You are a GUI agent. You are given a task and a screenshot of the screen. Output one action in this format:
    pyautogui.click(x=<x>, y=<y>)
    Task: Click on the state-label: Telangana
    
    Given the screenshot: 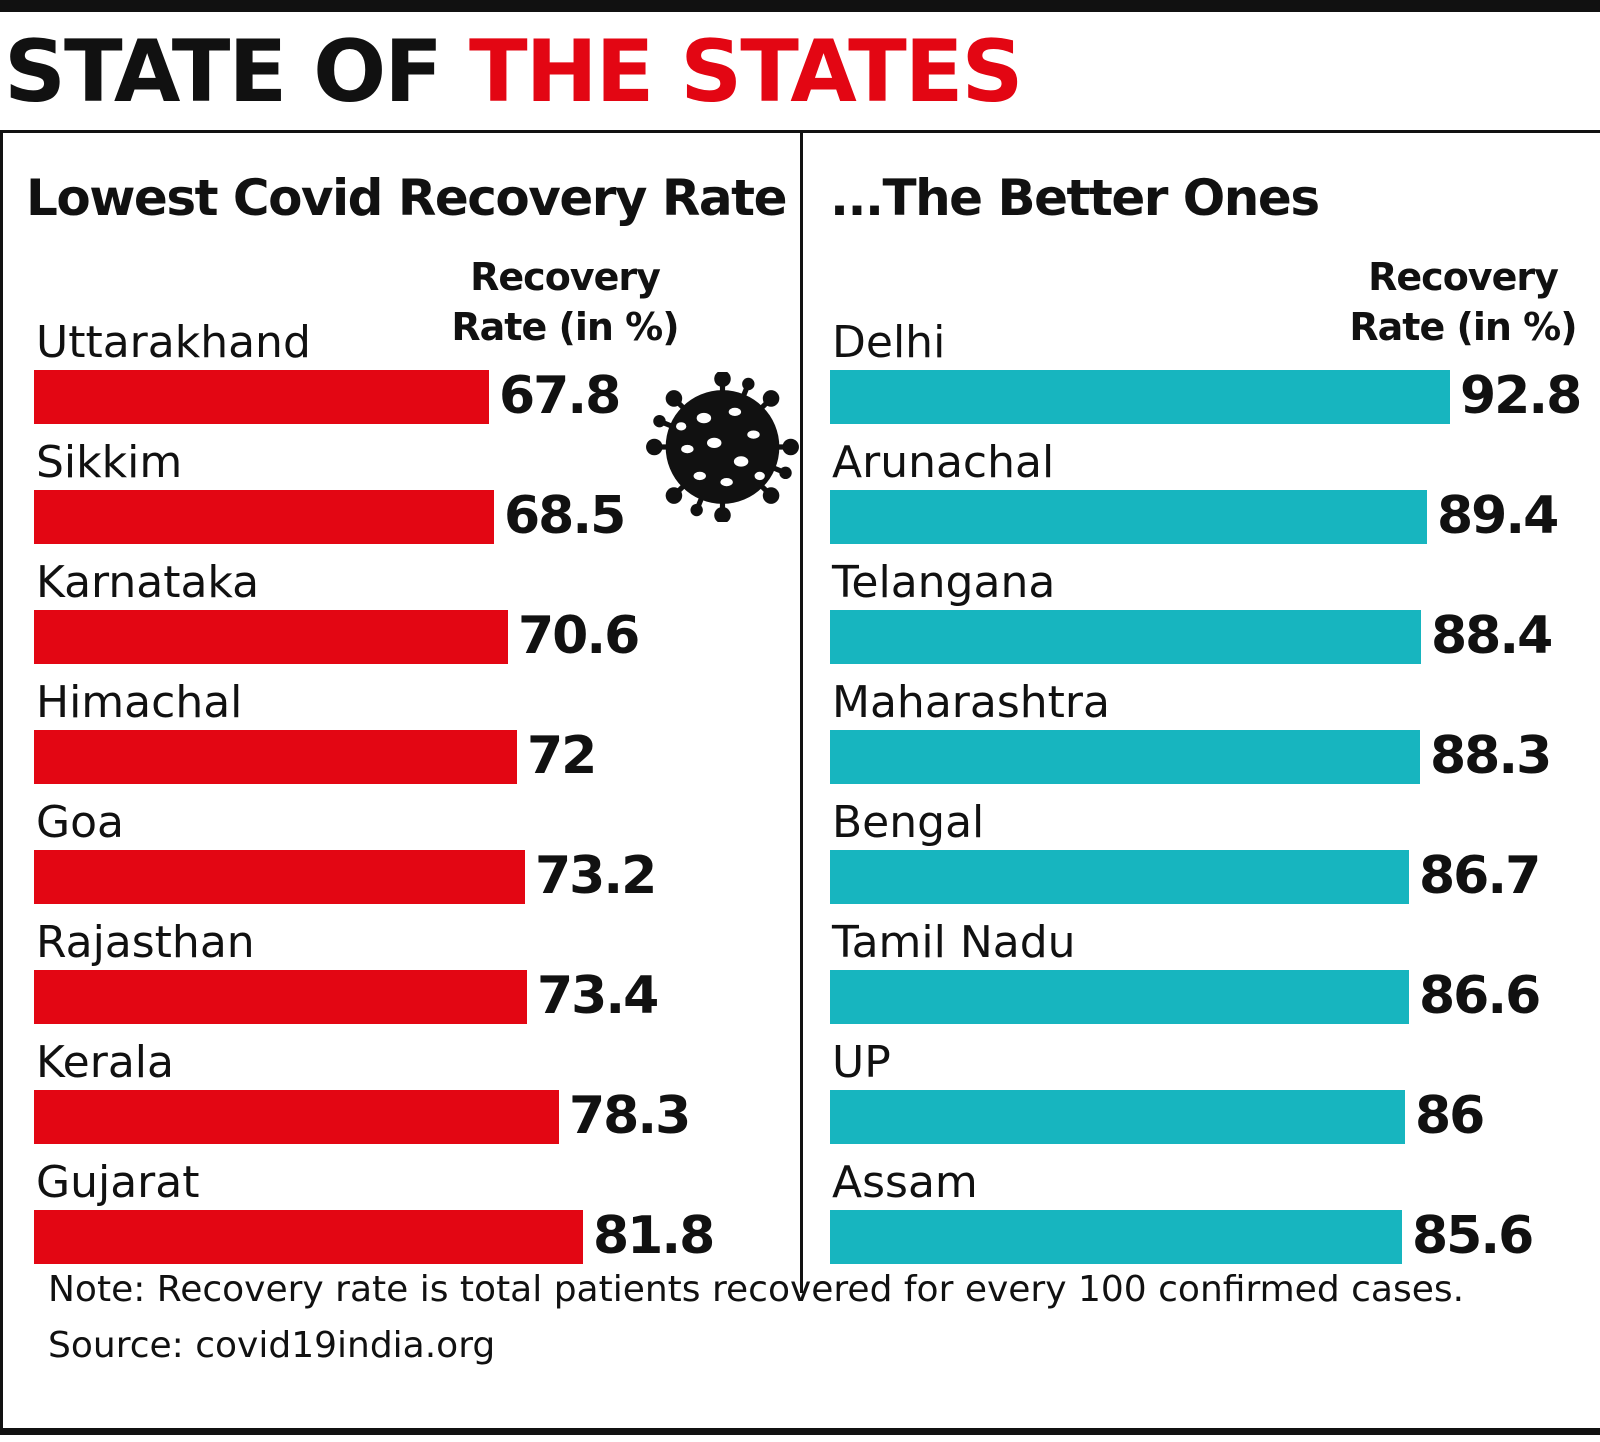 What is the action you would take?
    pyautogui.click(x=944, y=582)
    